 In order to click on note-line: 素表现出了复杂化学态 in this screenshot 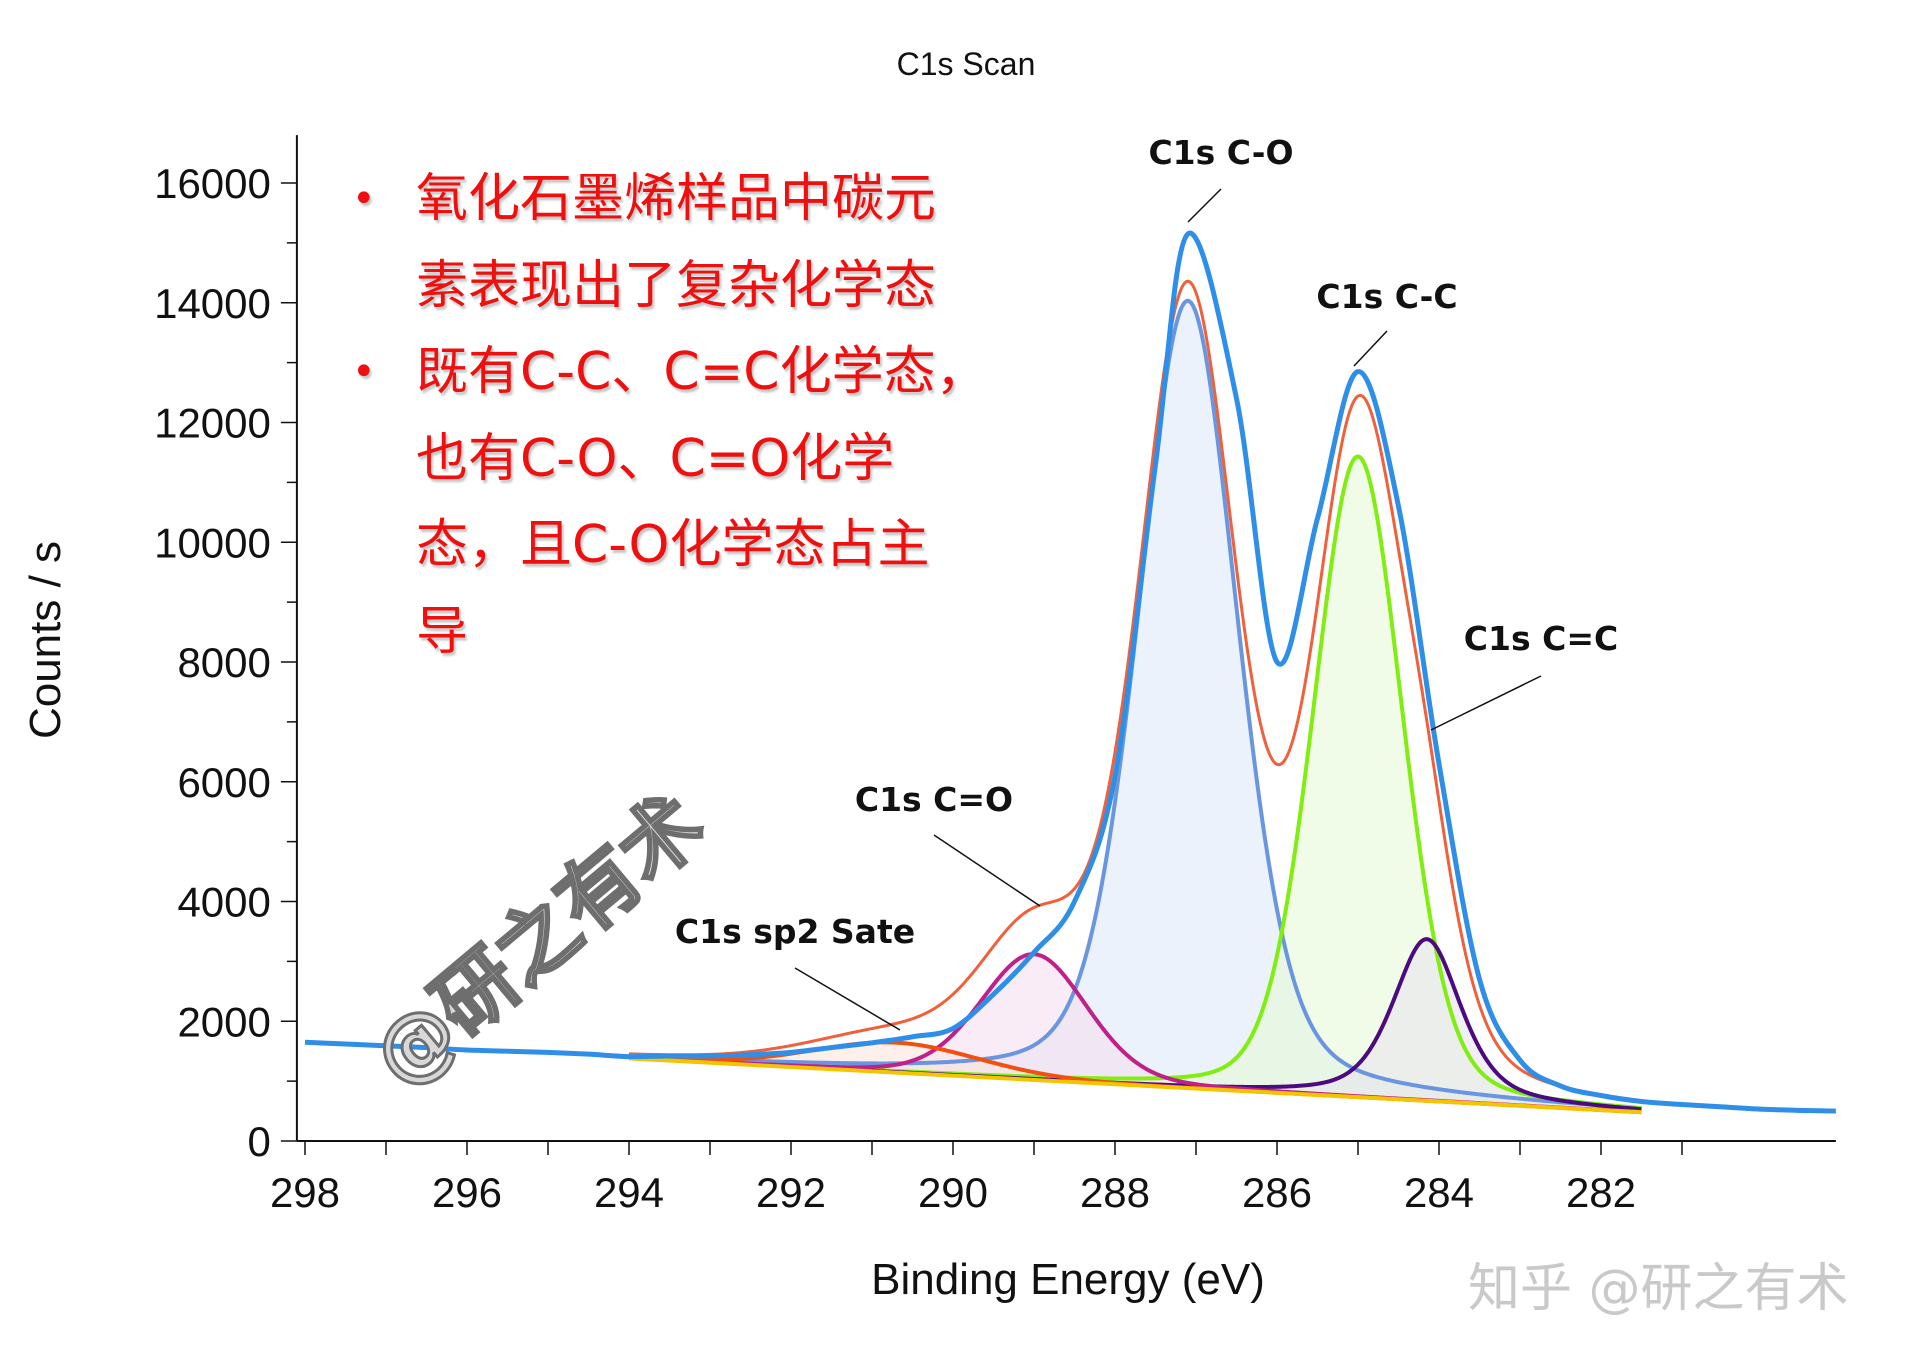, I will do `click(676, 285)`.